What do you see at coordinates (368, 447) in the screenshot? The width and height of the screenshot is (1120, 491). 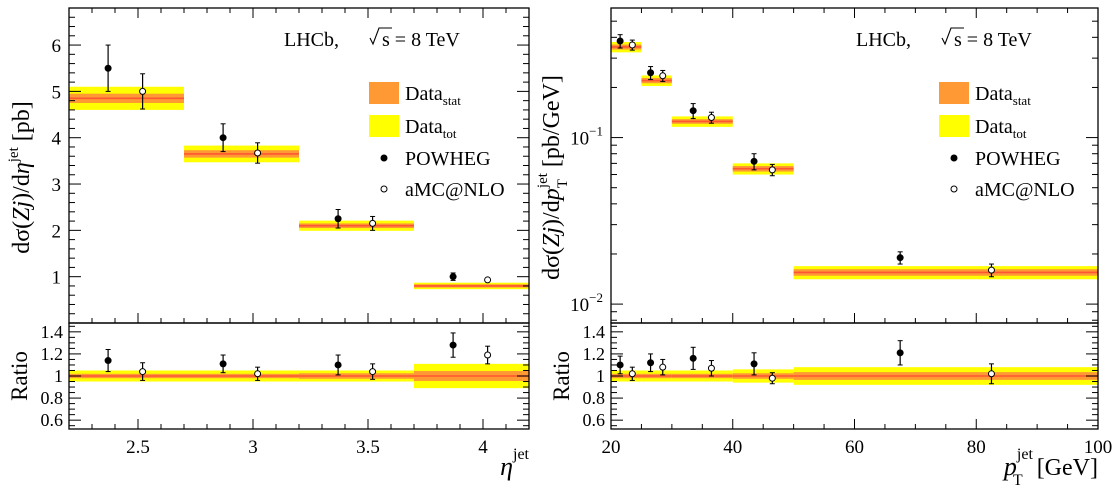 I see `x-tick-label: 3.5` at bounding box center [368, 447].